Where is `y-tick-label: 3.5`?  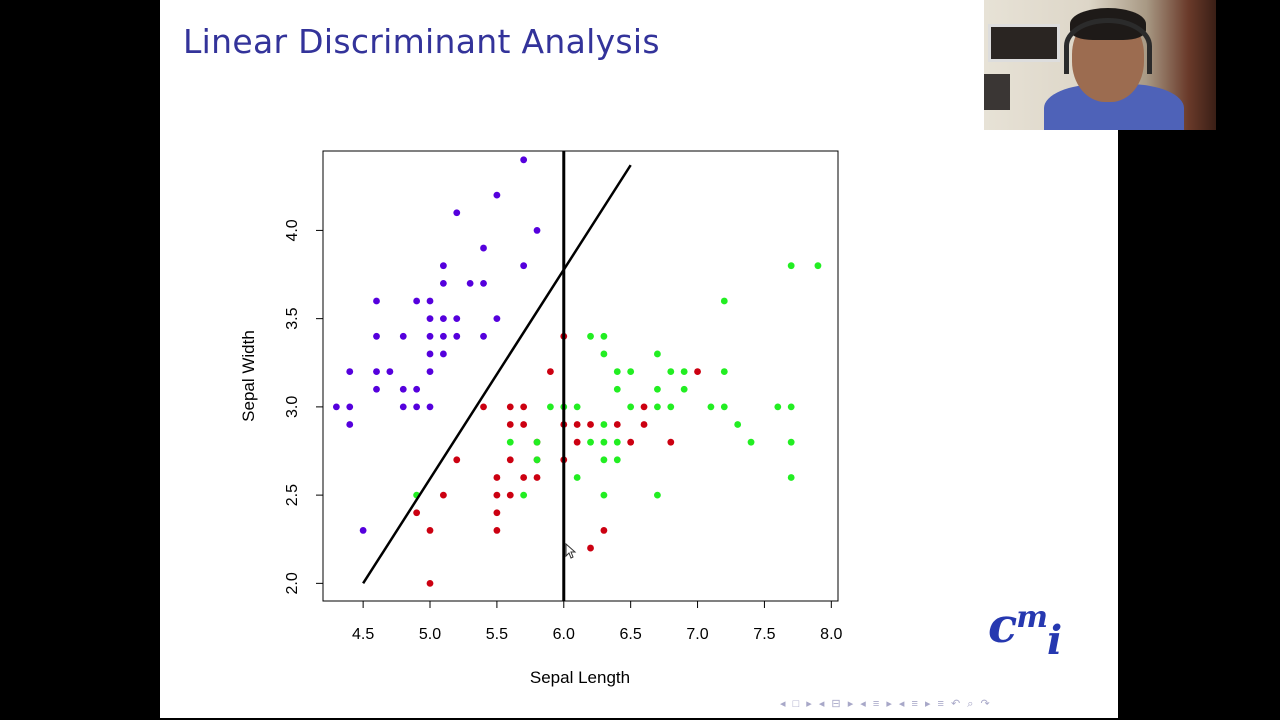 y-tick-label: 3.5 is located at coordinates (292, 318).